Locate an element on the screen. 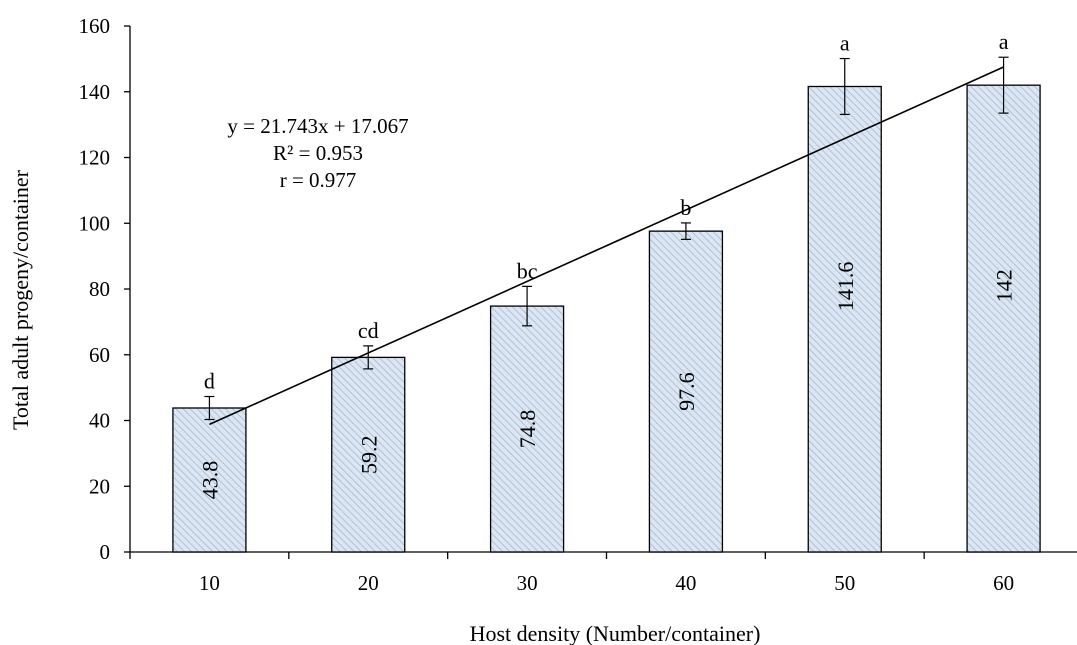 This screenshot has height=645, width=1077. x-tick-label: 10 is located at coordinates (209, 583).